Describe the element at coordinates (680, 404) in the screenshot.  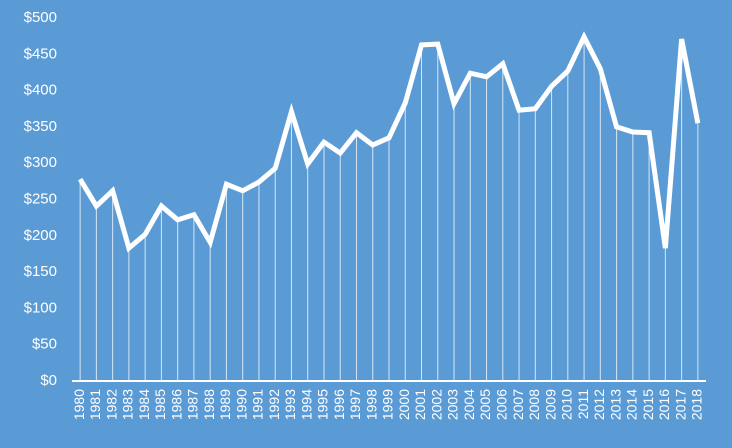
I see `x-tick-label: 2017` at that location.